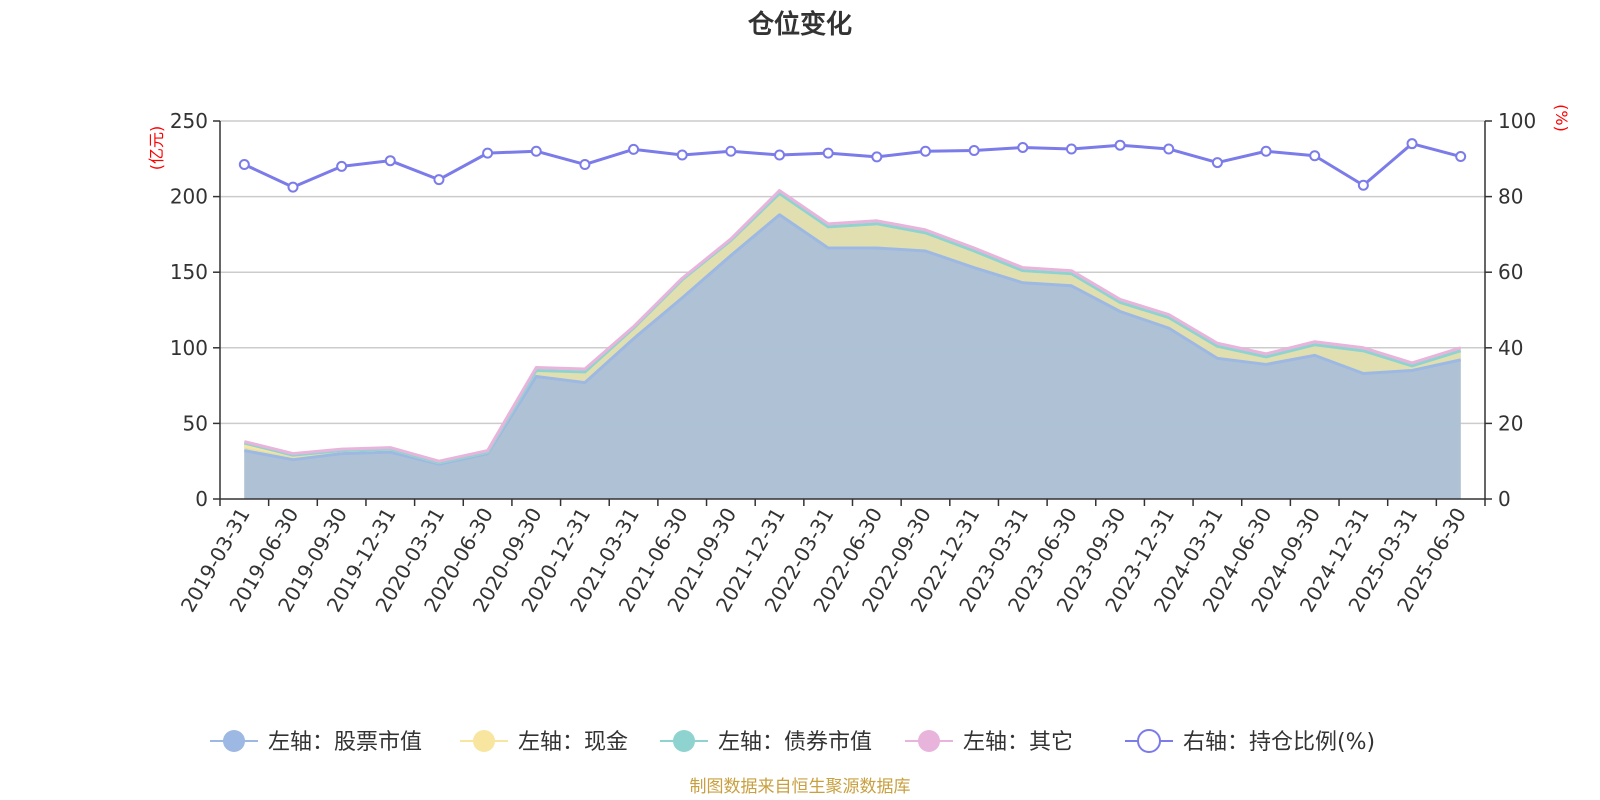 The width and height of the screenshot is (1600, 800). What do you see at coordinates (1018, 742) in the screenshot?
I see `legend-label-4: 左轴：其它` at bounding box center [1018, 742].